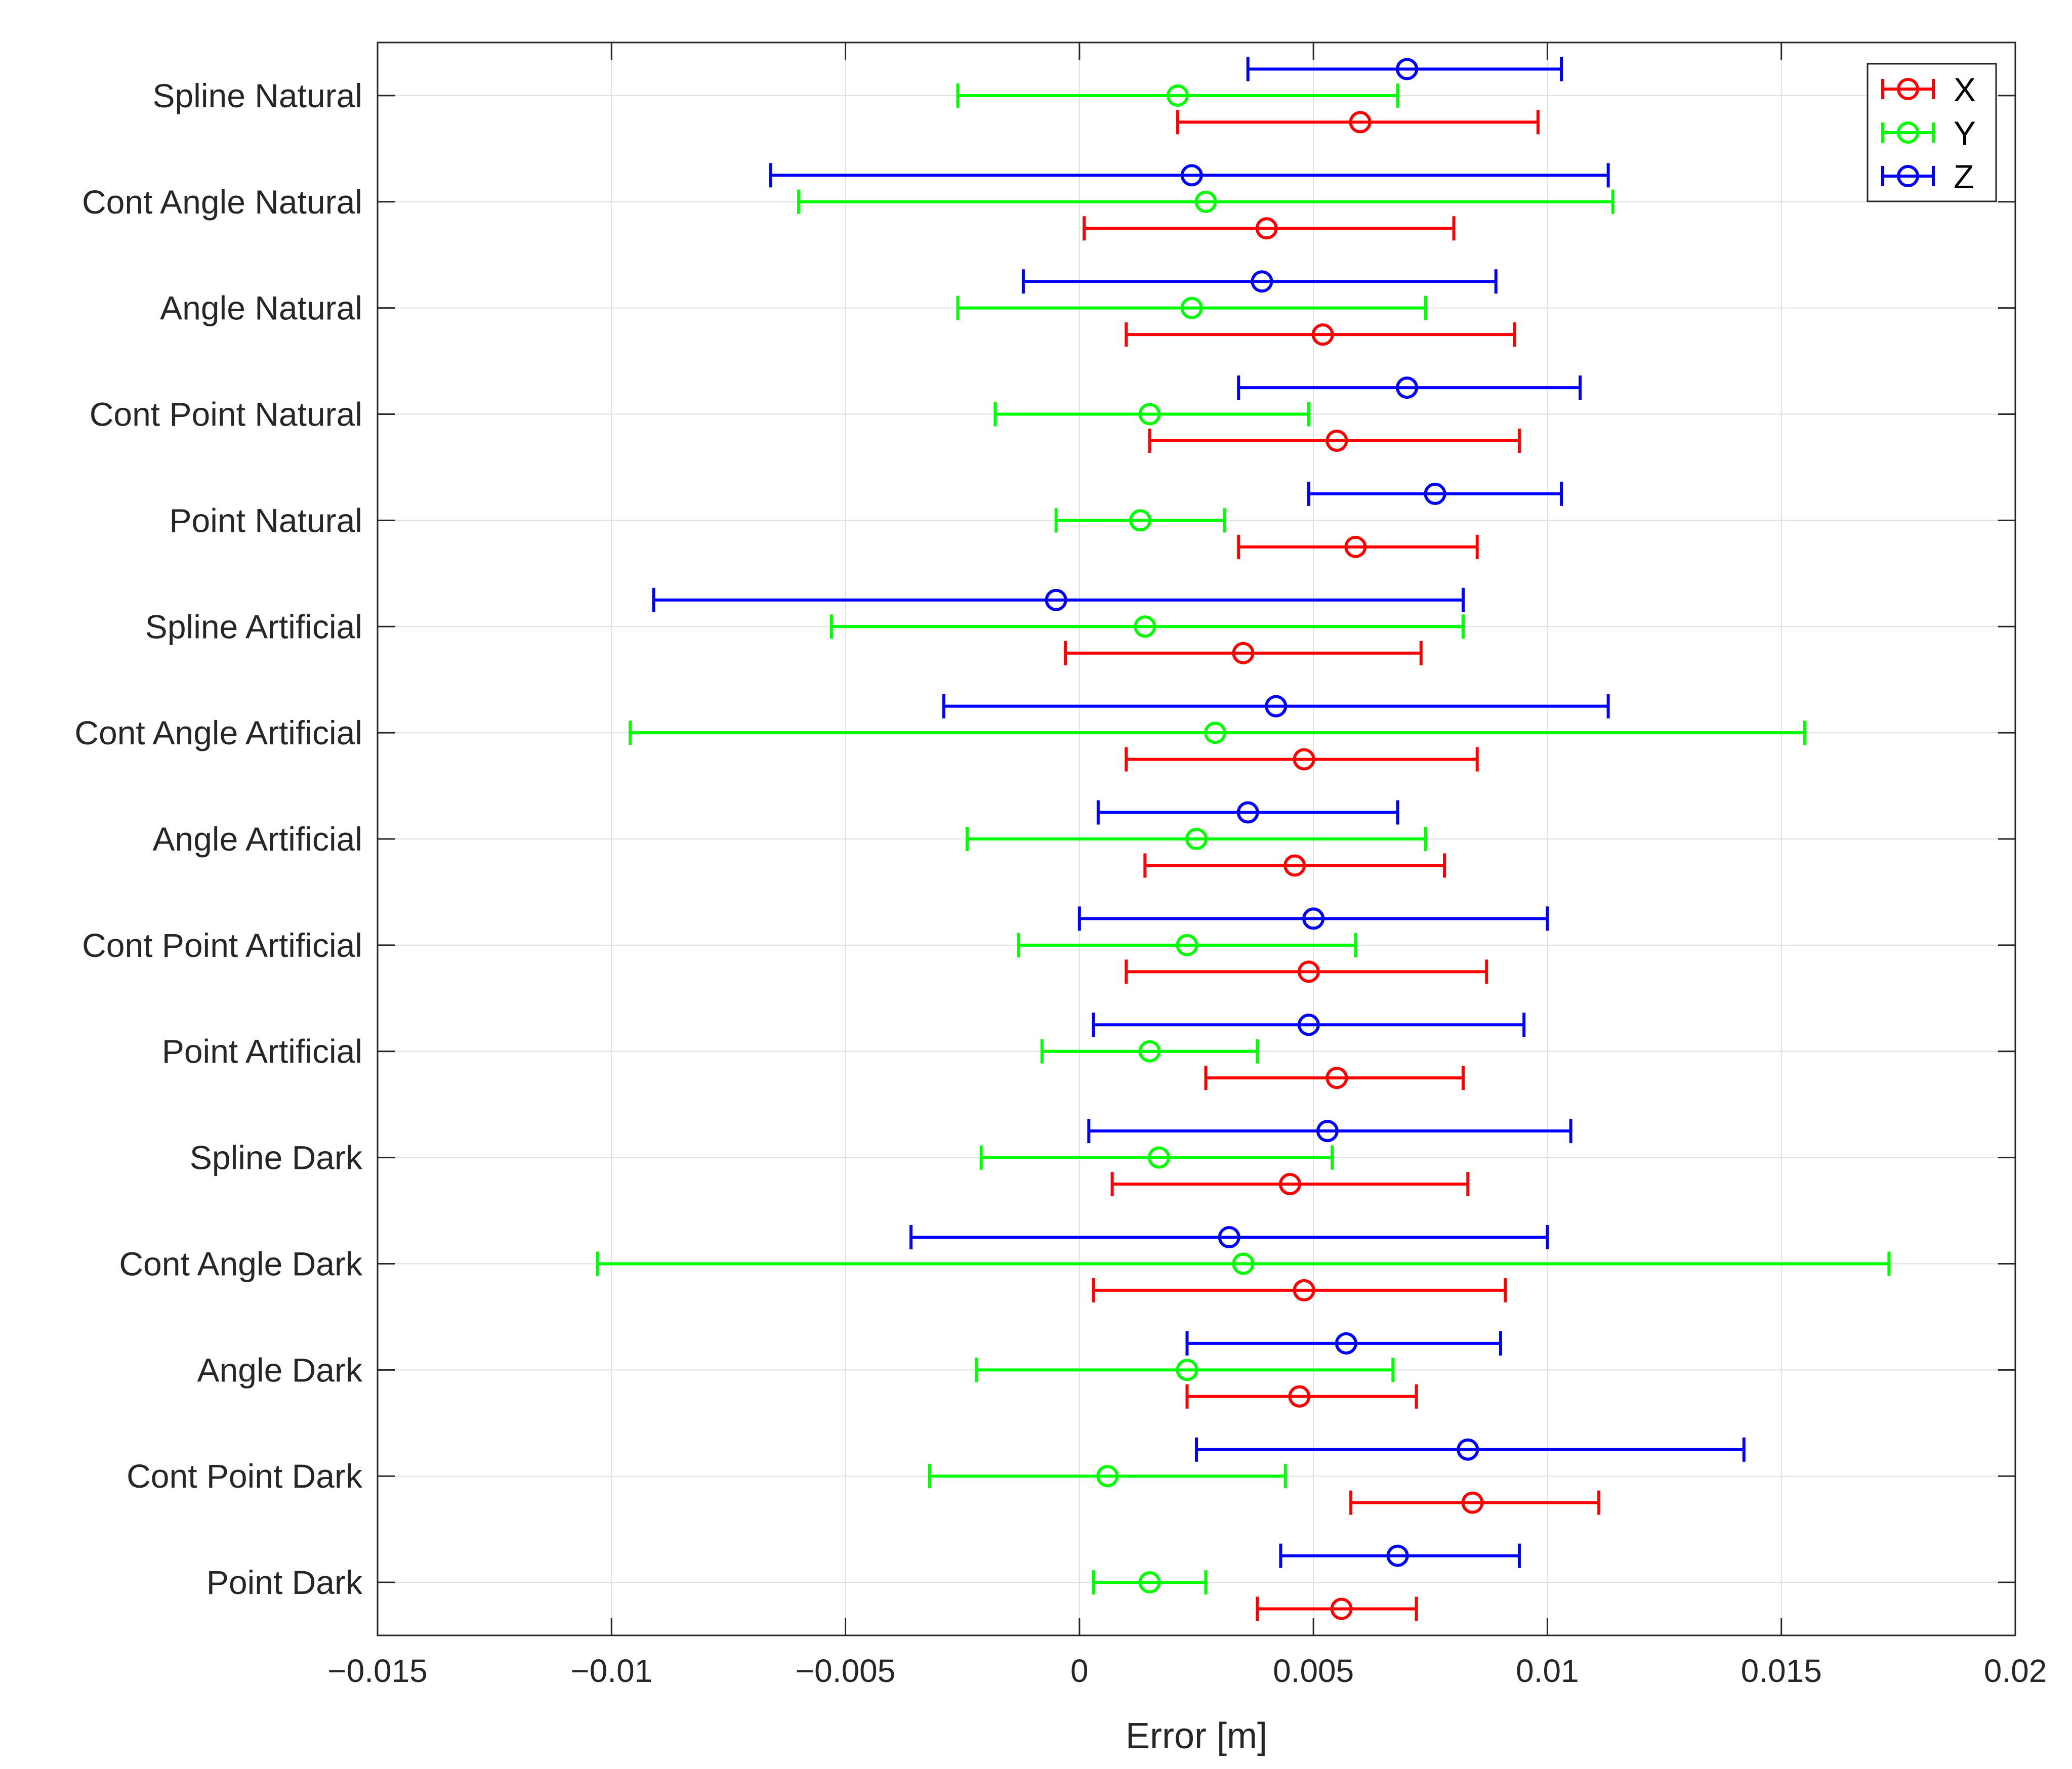 This screenshot has width=2072, height=1769. Describe the element at coordinates (611, 1671) in the screenshot. I see `x-tick-label: −0.01` at that location.